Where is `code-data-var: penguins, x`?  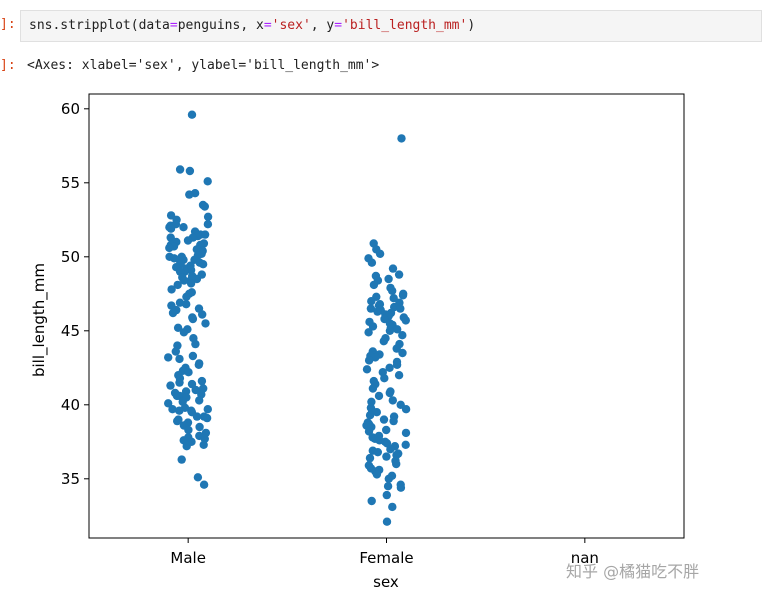
code-data-var: penguins, x is located at coordinates (220, 25).